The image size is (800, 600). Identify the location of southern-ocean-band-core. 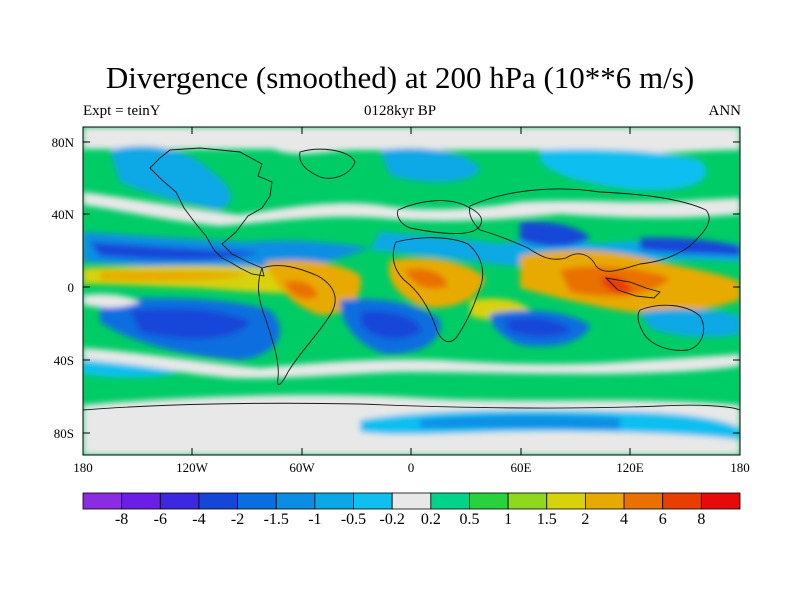
(520, 422).